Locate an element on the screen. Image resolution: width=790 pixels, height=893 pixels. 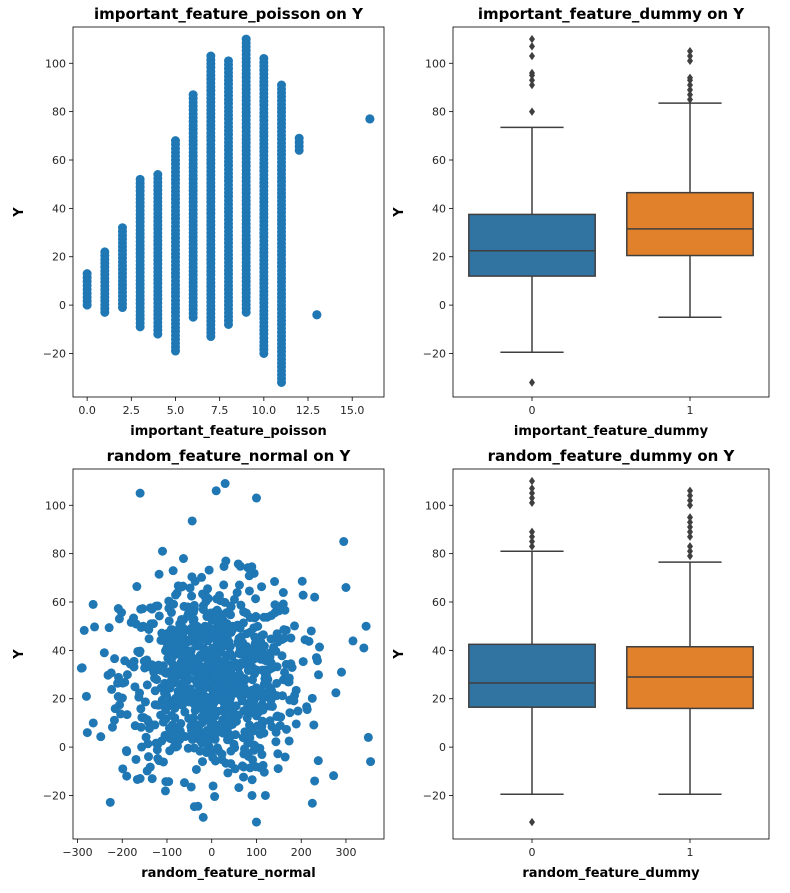
x-tick-label: 5.0 is located at coordinates (176, 410).